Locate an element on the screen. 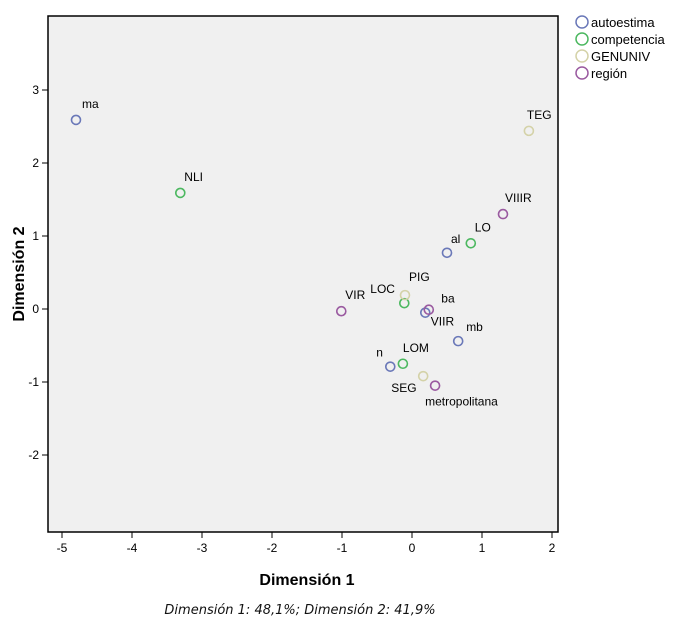 Image resolution: width=680 pixels, height=636 pixels. y-tick-label: -2 is located at coordinates (33, 455).